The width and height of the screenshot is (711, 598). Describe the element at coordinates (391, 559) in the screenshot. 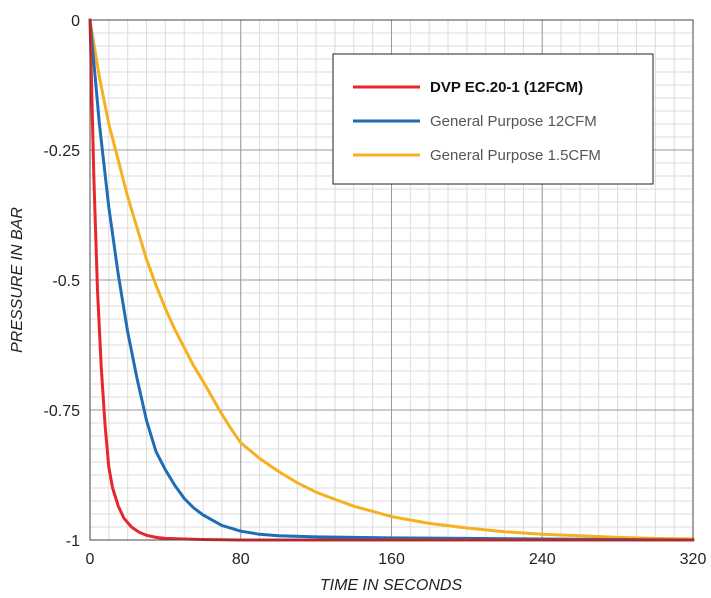

I see `x-tick-label: 160` at that location.